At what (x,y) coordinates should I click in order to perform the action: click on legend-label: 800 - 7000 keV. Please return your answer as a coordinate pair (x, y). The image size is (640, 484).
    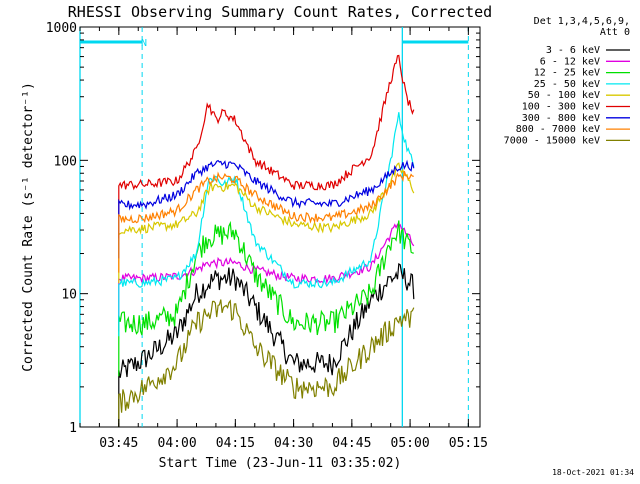
    Looking at the image, I should click on (558, 129).